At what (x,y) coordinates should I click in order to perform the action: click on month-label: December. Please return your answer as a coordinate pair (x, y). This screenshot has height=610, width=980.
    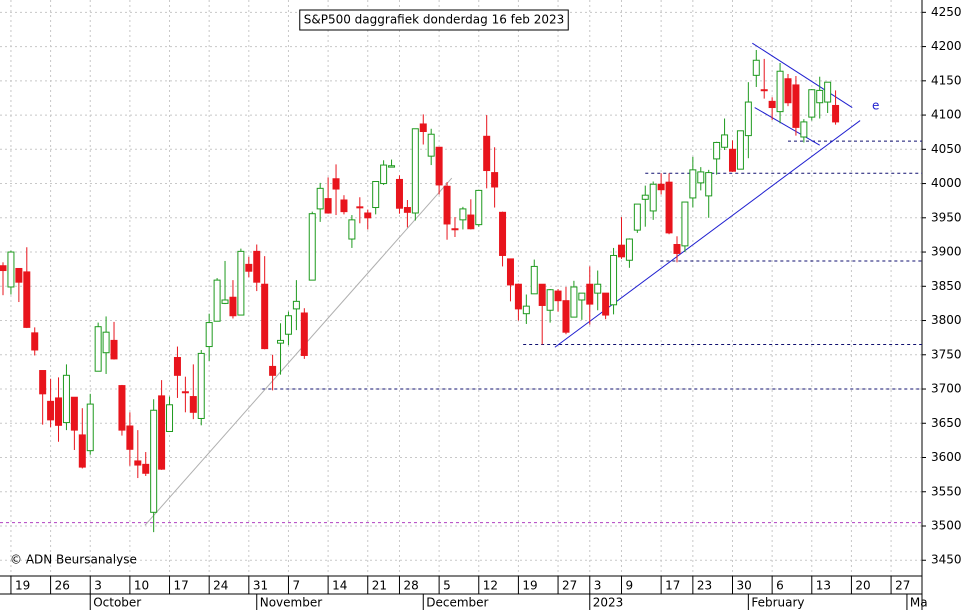
    Looking at the image, I should click on (457, 603).